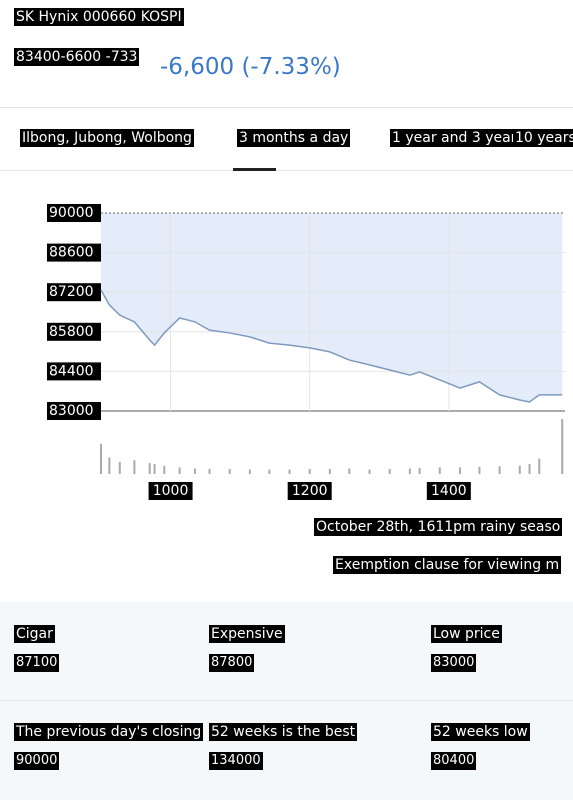 The height and width of the screenshot is (800, 573). I want to click on tab-indicator, so click(254, 169).